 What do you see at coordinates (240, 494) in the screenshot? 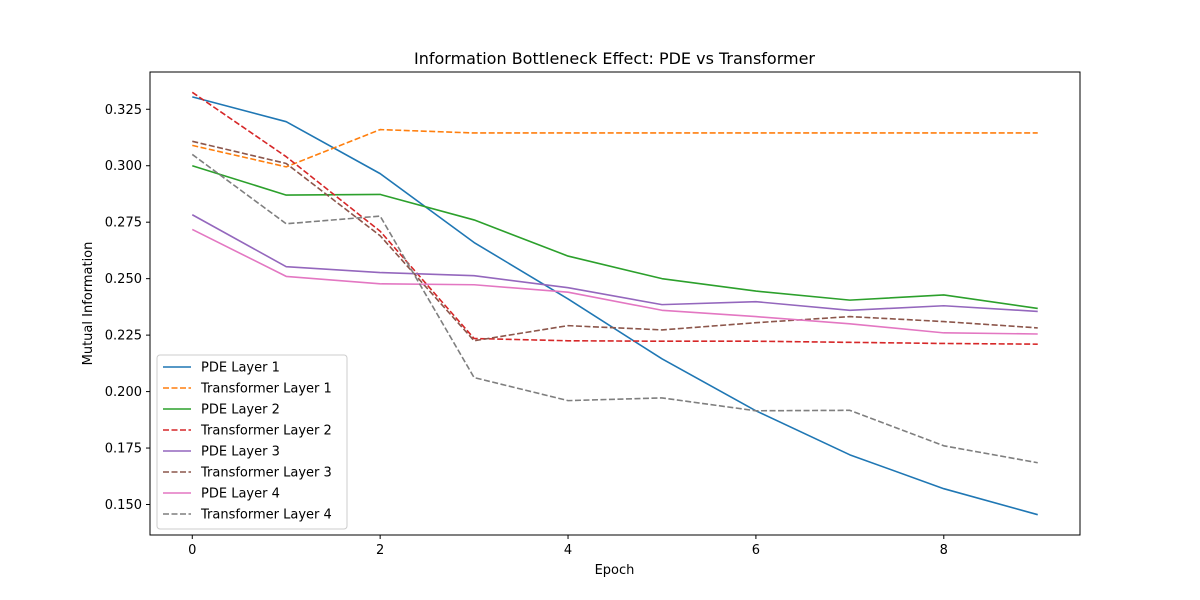
I see `legend-label: PDE Layer 4` at bounding box center [240, 494].